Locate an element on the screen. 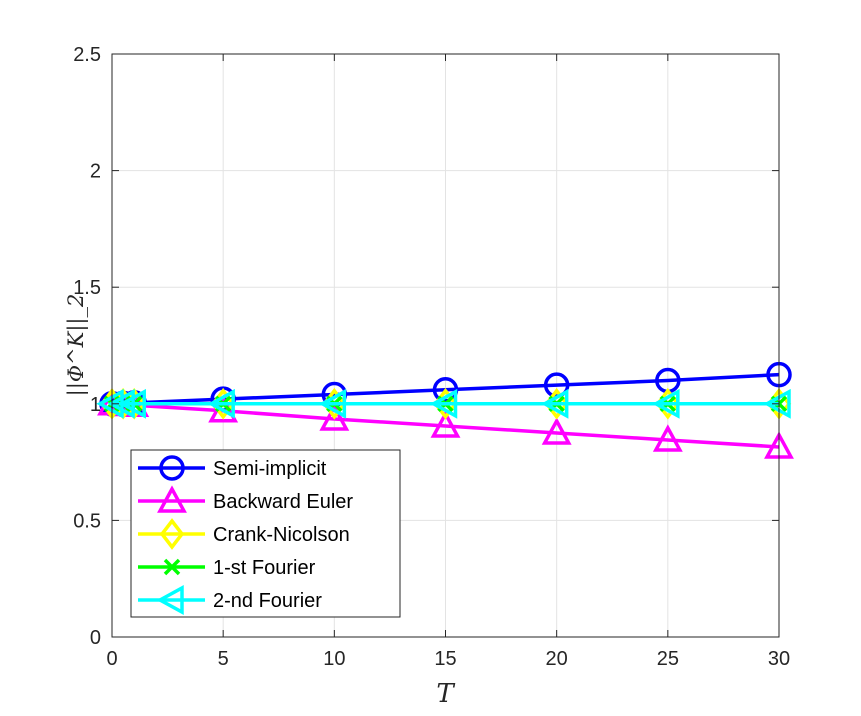 Image resolution: width=861 pixels, height=716 pixels. x-tick-label: 25 is located at coordinates (668, 659).